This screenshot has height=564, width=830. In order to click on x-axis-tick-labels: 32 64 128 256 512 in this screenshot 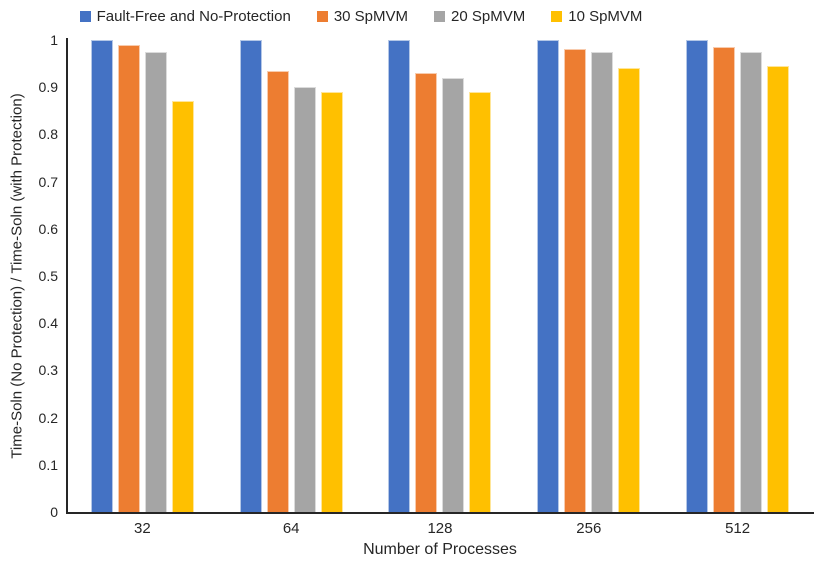, I will do `click(440, 528)`.